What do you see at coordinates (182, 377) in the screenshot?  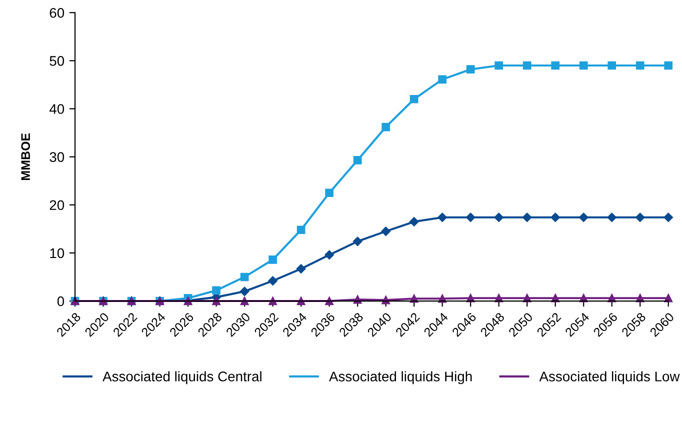 I see `legend-label: Associated liquids Central` at bounding box center [182, 377].